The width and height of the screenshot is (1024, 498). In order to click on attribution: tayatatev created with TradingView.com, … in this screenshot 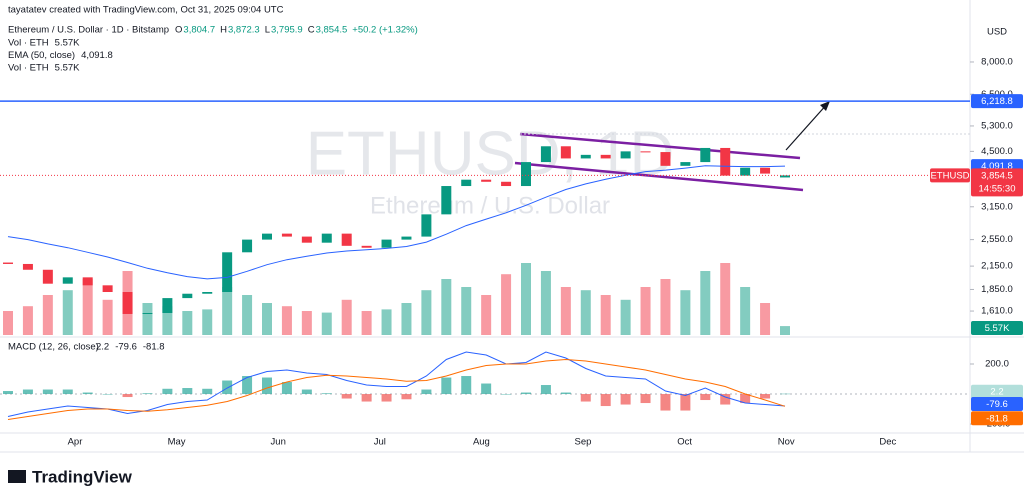, I will do `click(146, 10)`.